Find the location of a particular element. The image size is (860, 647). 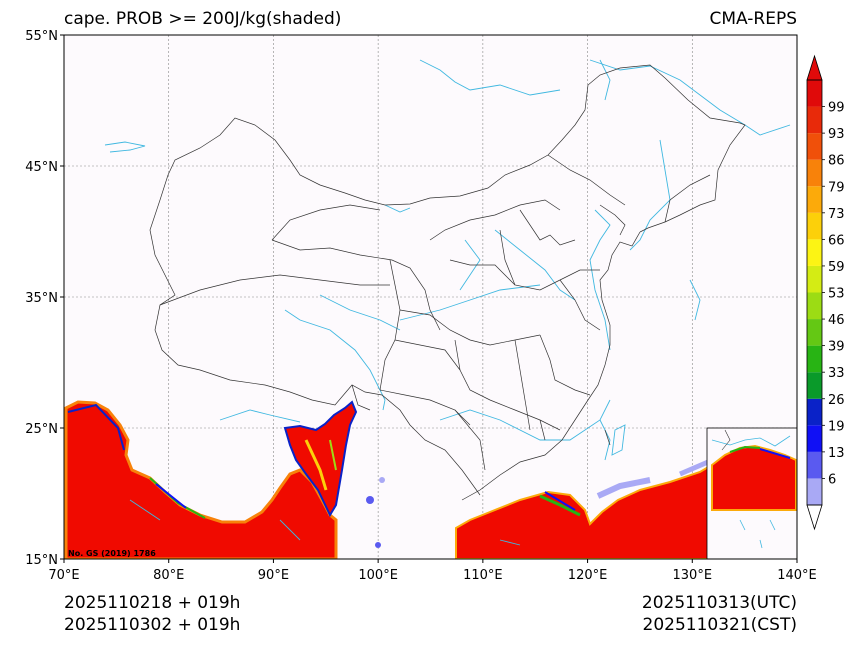

y-tick-label: 55°N is located at coordinates (41, 36).